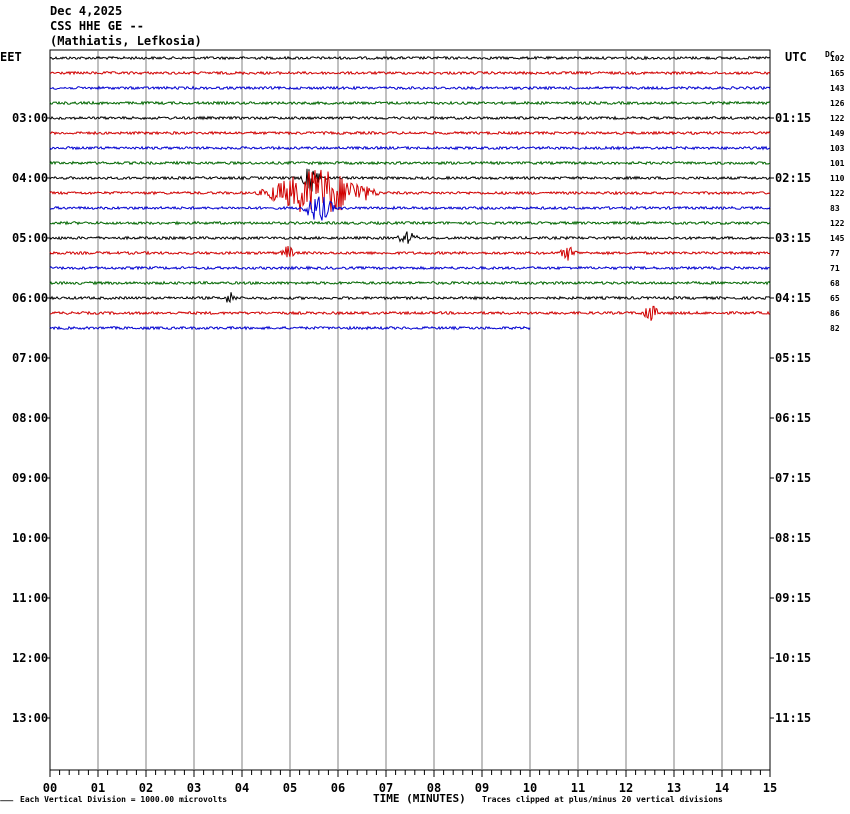 This screenshot has height=814, width=850. What do you see at coordinates (30, 658) in the screenshot?
I see `left-time-label: 12:00` at bounding box center [30, 658].